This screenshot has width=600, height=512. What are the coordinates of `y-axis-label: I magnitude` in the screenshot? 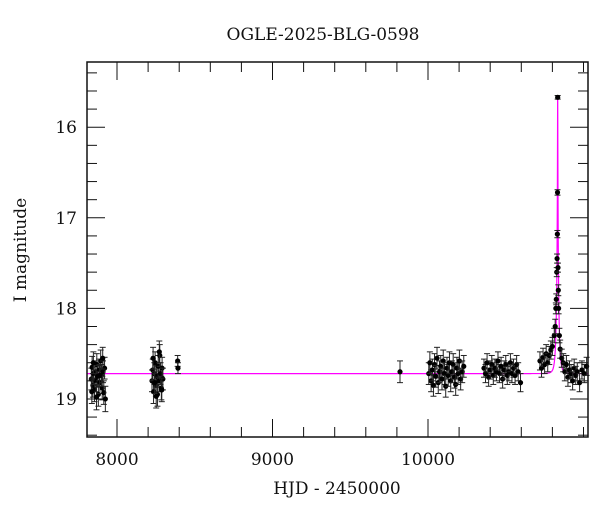 It's located at (21, 250).